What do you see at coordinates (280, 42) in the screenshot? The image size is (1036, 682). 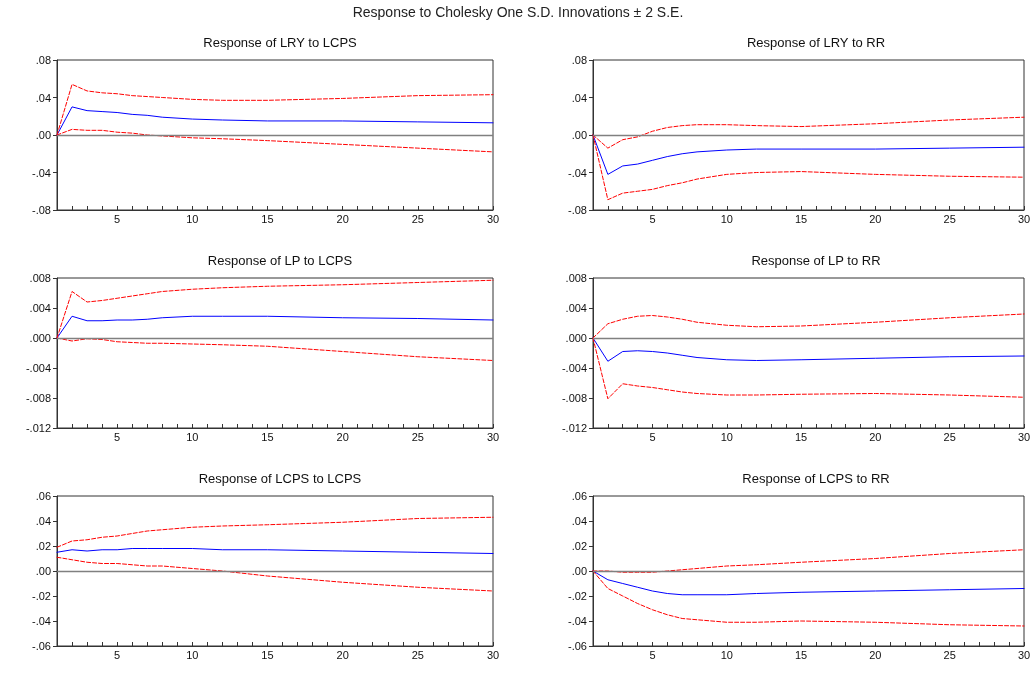 I see `chart-title: Response of LRY to LCPS` at bounding box center [280, 42].